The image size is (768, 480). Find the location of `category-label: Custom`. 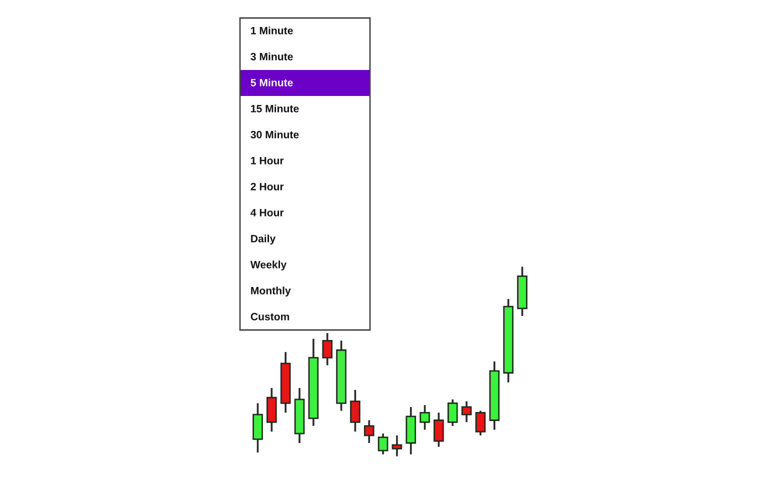

category-label: Custom is located at coordinates (270, 316).